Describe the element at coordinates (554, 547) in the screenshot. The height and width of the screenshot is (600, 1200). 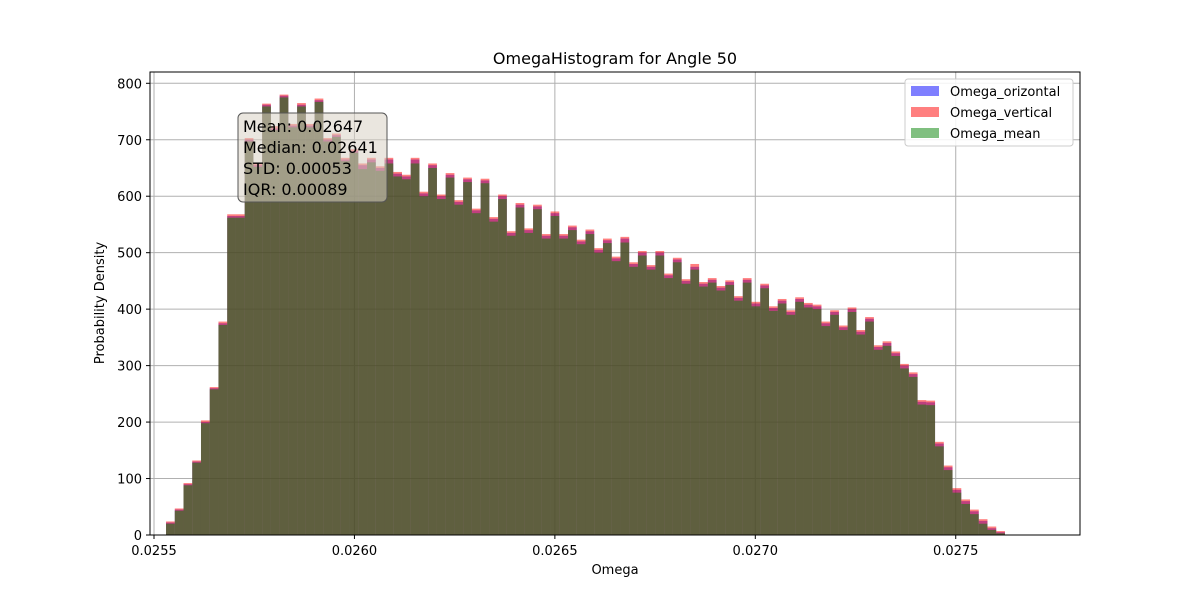
I see `x-axis-ticks: 0.0255 0.0260 0.0265 0.0270 0.0275` at that location.